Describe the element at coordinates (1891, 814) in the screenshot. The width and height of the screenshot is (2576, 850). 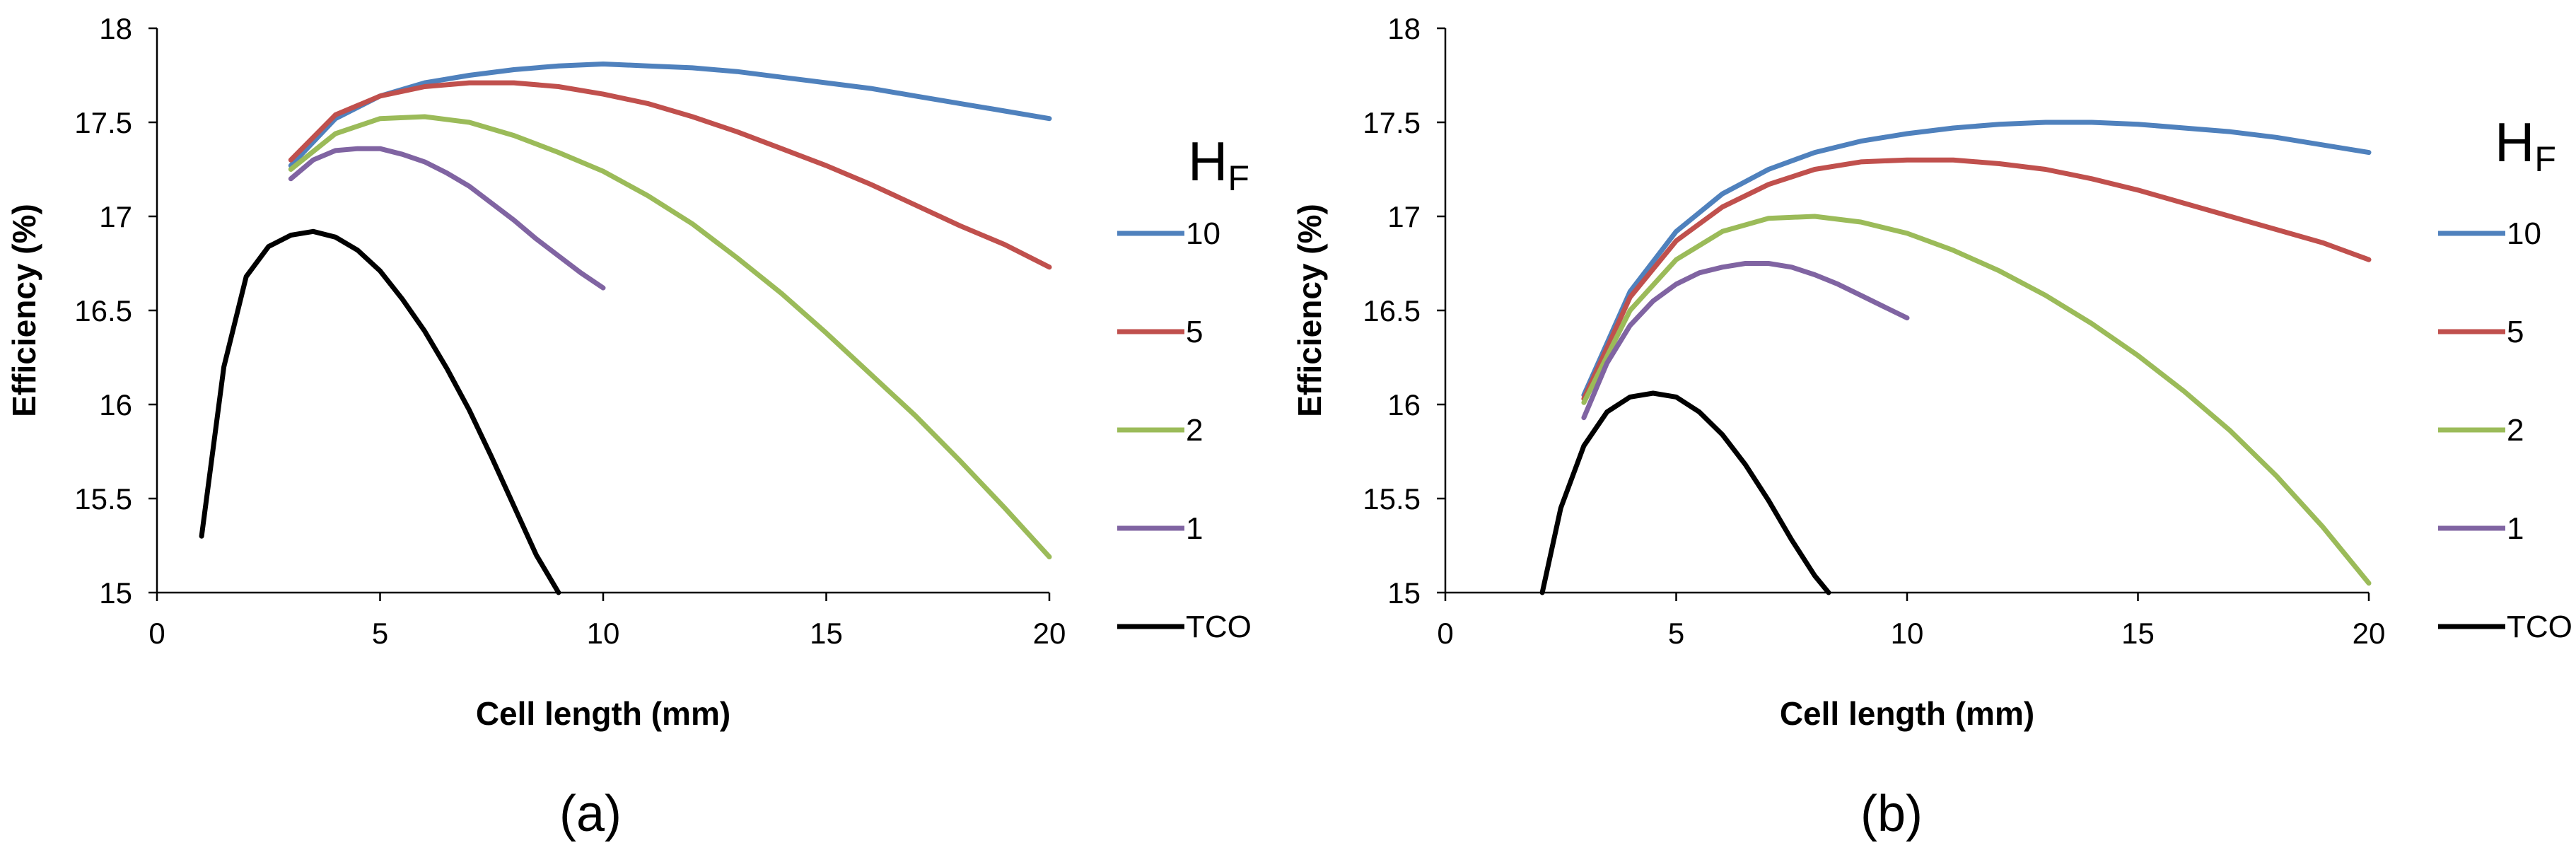
I see `panel-caption: (b)` at that location.